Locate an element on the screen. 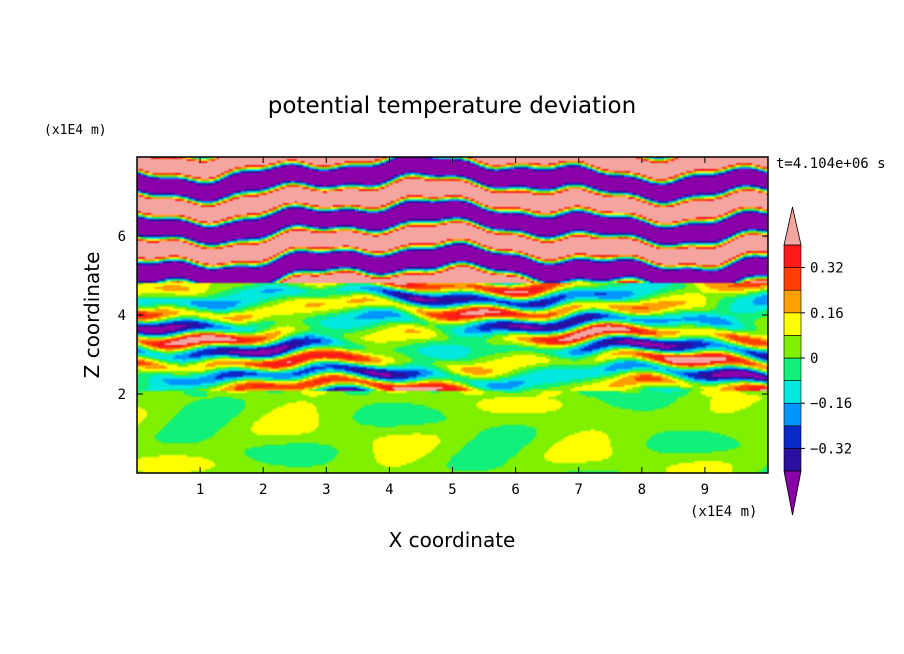 This screenshot has height=654, width=904. colorbar: 0.32 0.16 0 −0.16 −0.32 is located at coordinates (817, 361).